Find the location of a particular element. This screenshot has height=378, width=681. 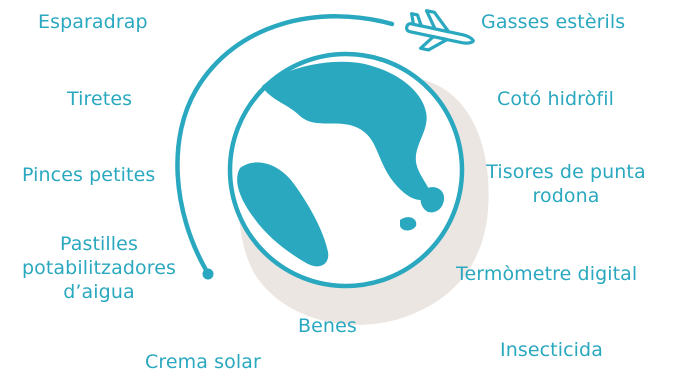

item-pastilles-line-2: potabilitzadores is located at coordinates (99, 268).